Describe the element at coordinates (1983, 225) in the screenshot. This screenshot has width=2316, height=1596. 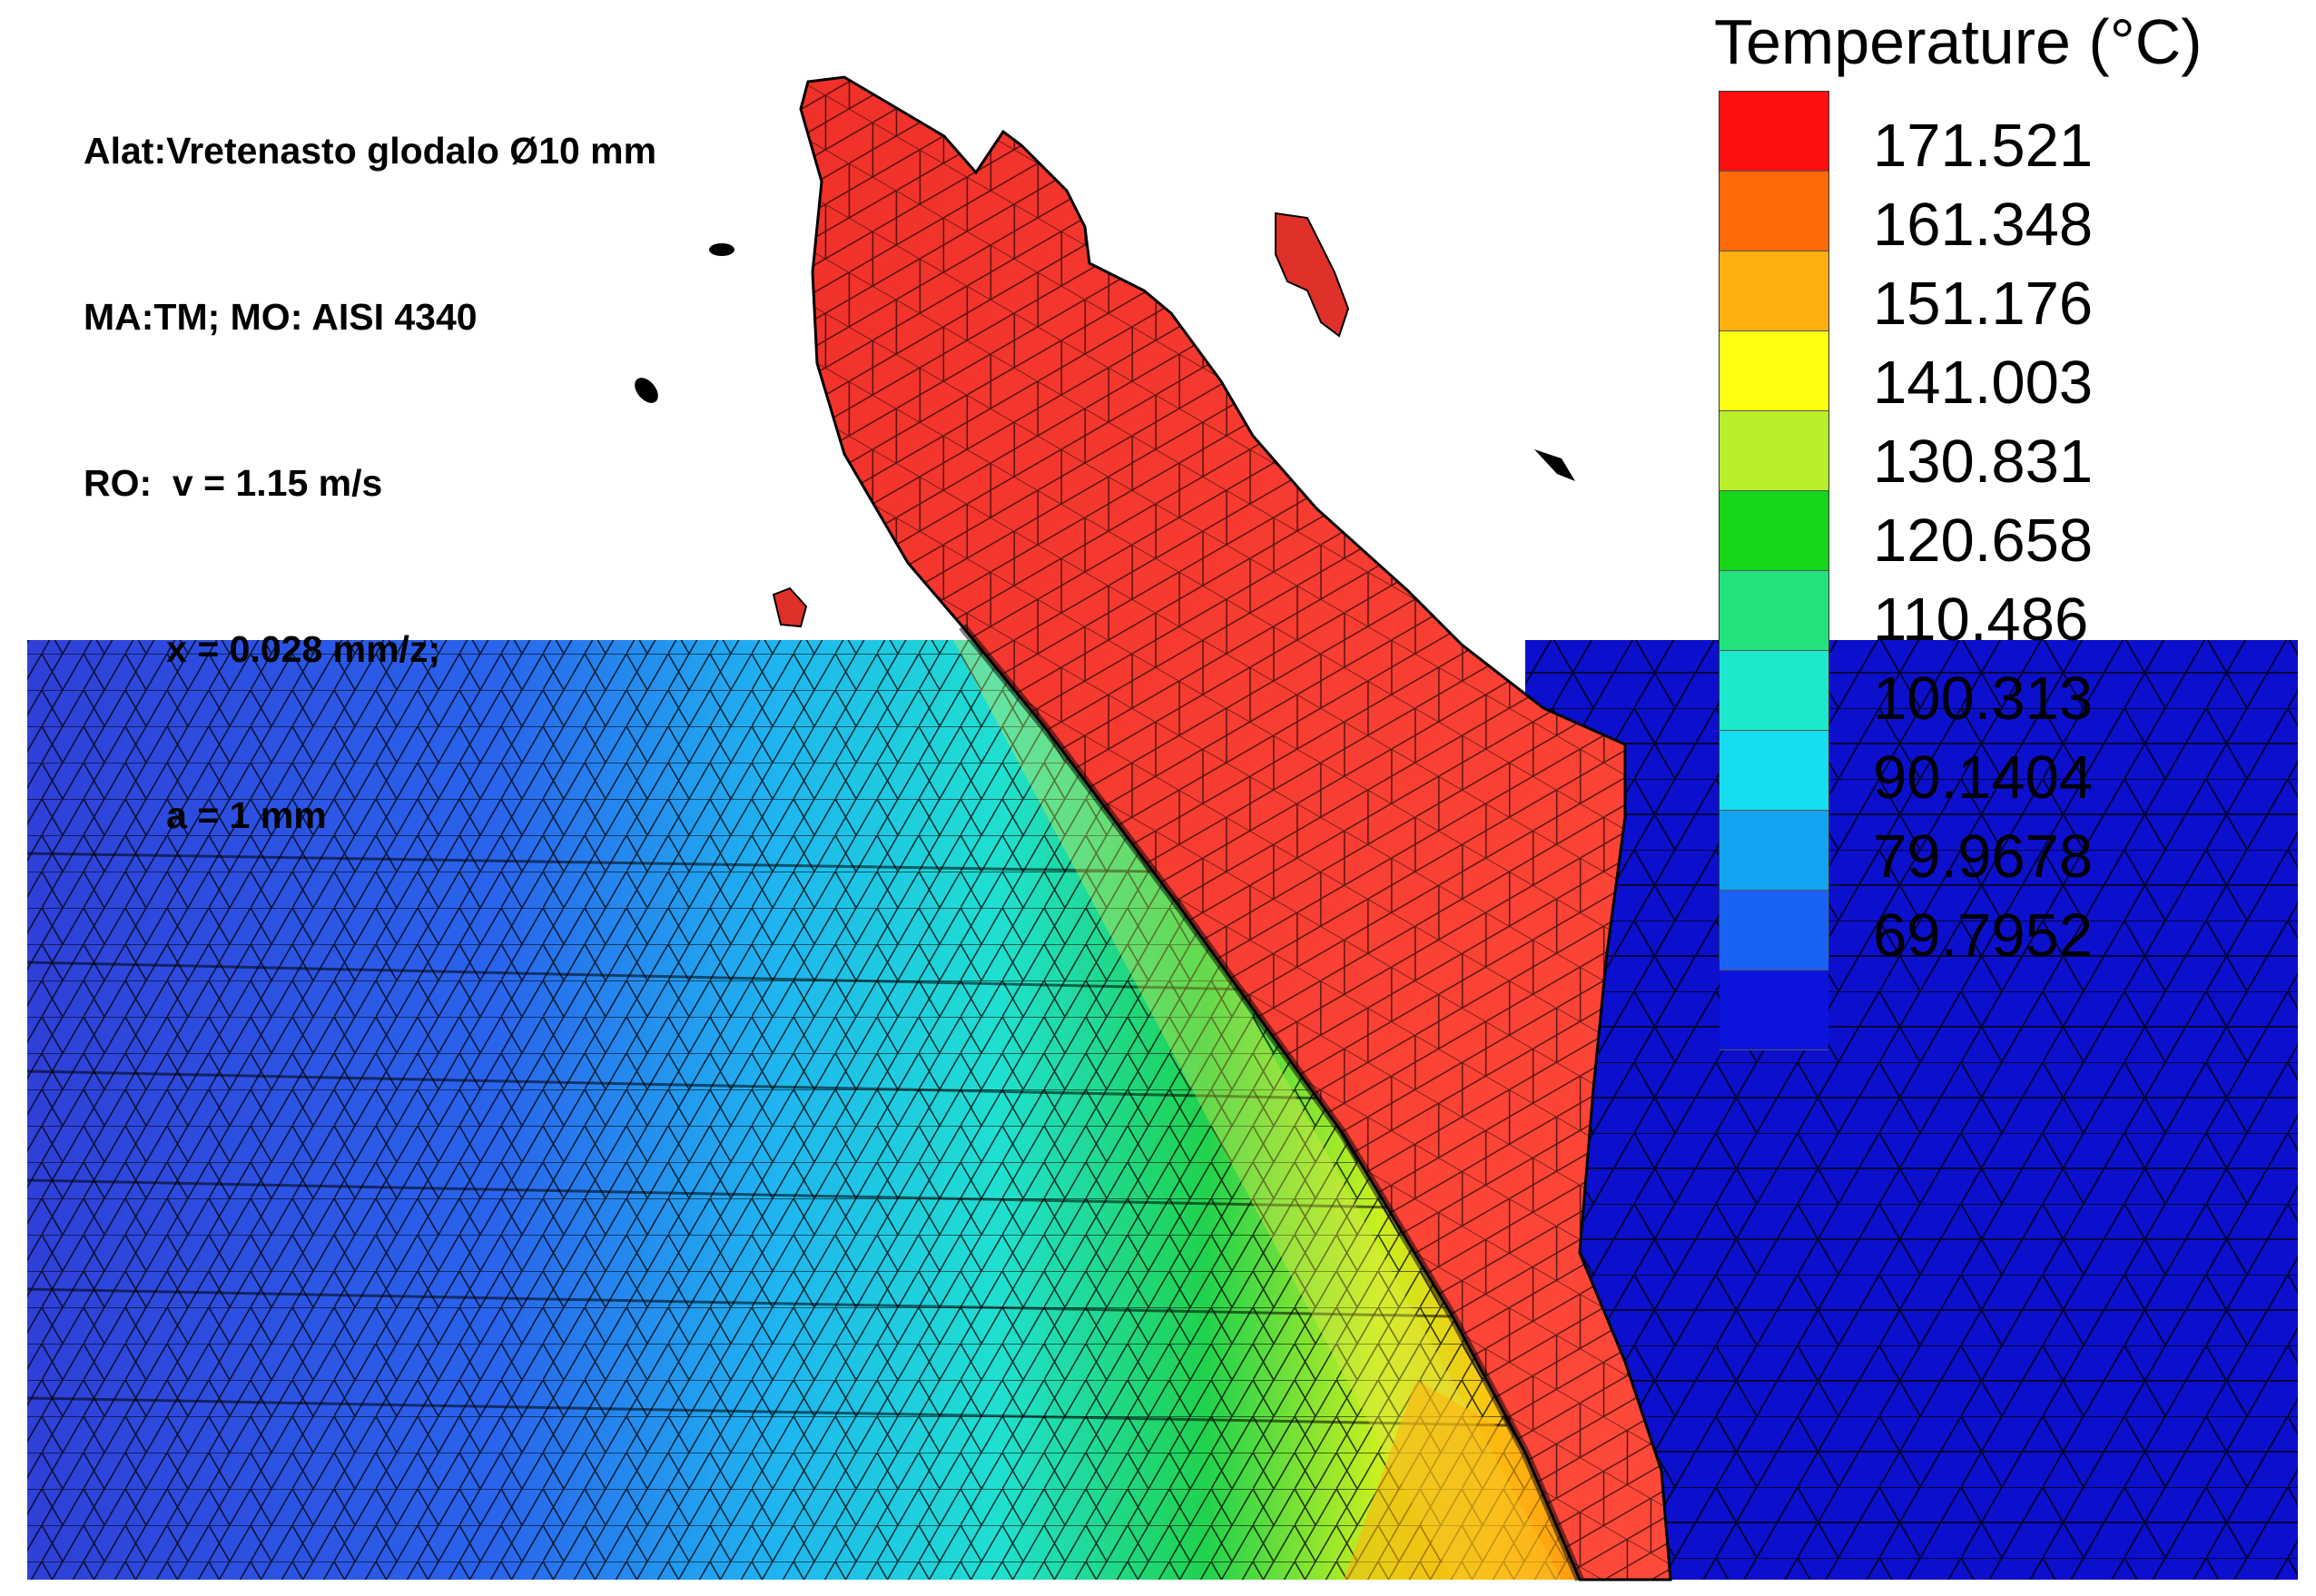
I see `legend-tick-label: 161.348` at that location.